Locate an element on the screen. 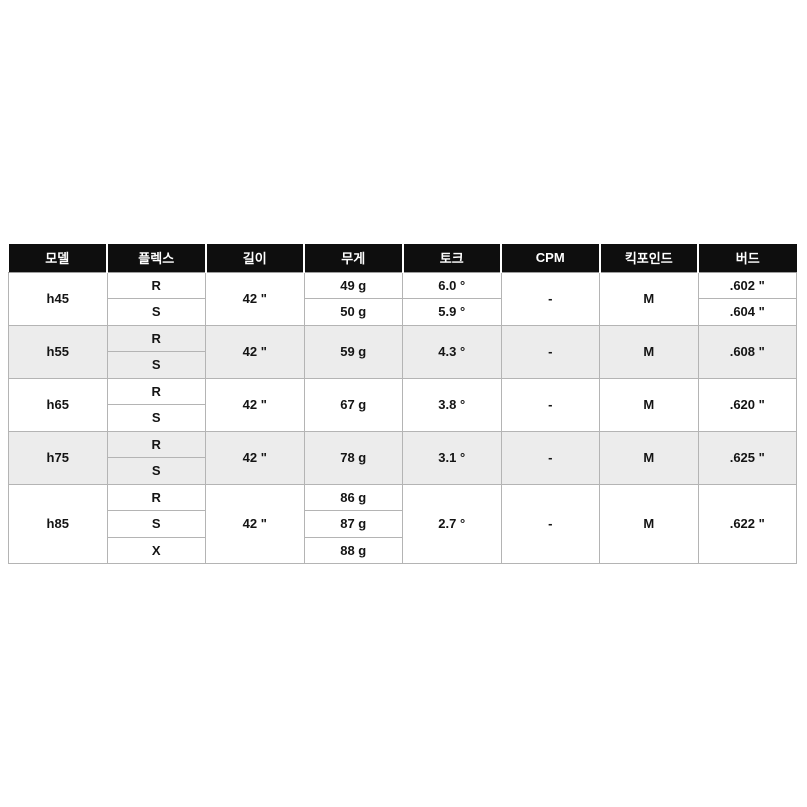 The width and height of the screenshot is (807, 807). column-header-length: 길이 is located at coordinates (254, 258).